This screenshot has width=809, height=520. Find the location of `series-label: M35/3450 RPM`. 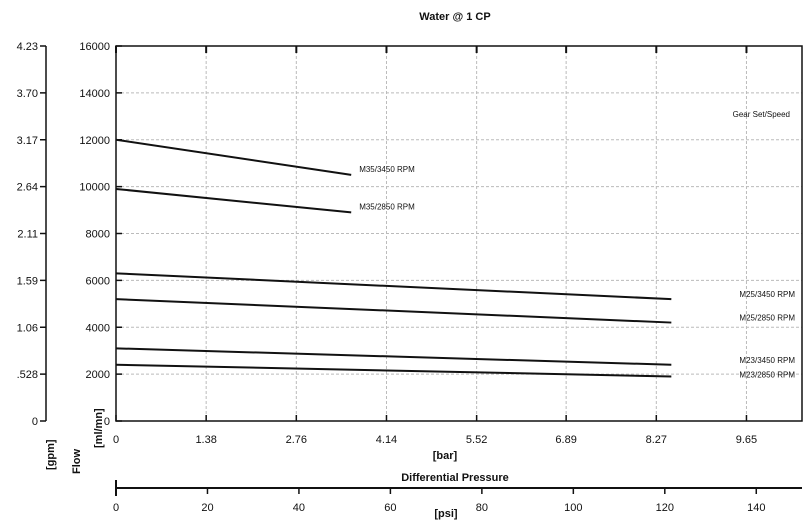

series-label: M35/3450 RPM is located at coordinates (387, 169).